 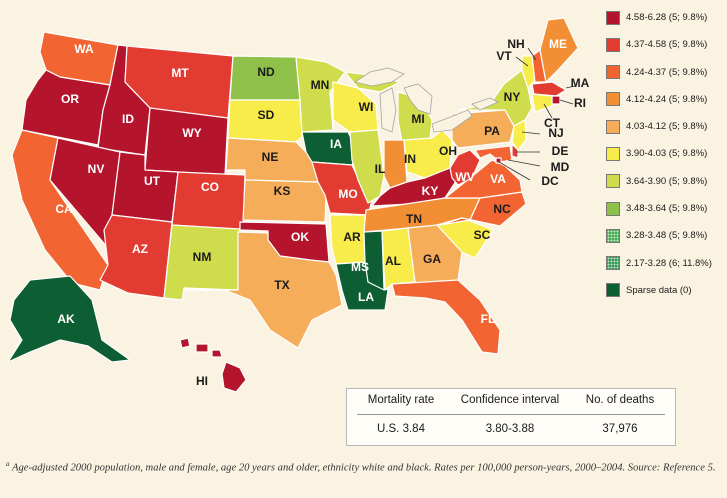 What do you see at coordinates (401, 429) in the screenshot?
I see `value-mortality-rate: U.S. 3.84` at bounding box center [401, 429].